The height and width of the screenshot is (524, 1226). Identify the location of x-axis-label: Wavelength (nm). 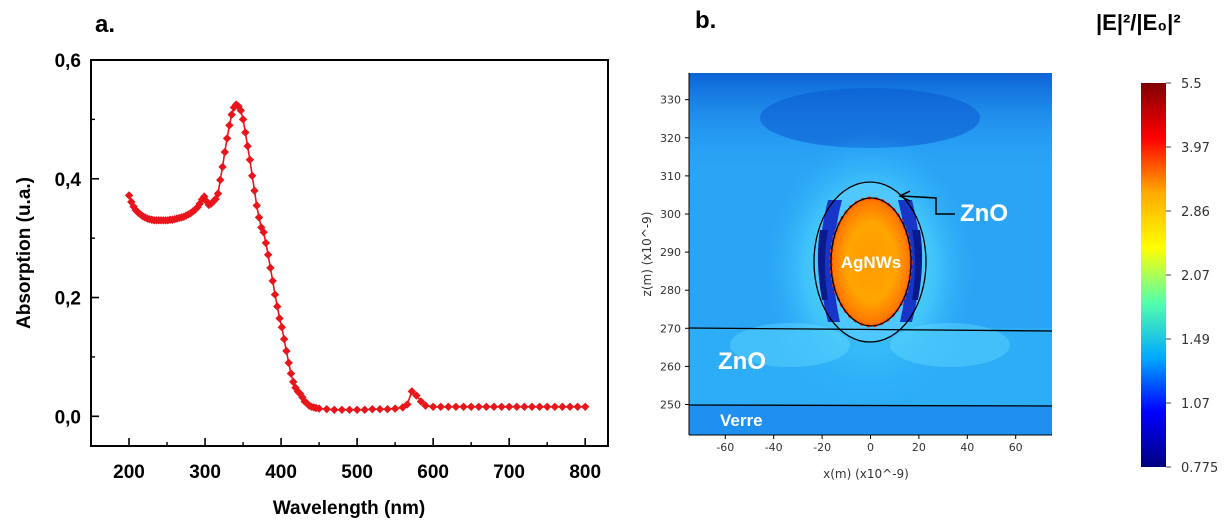
(349, 508).